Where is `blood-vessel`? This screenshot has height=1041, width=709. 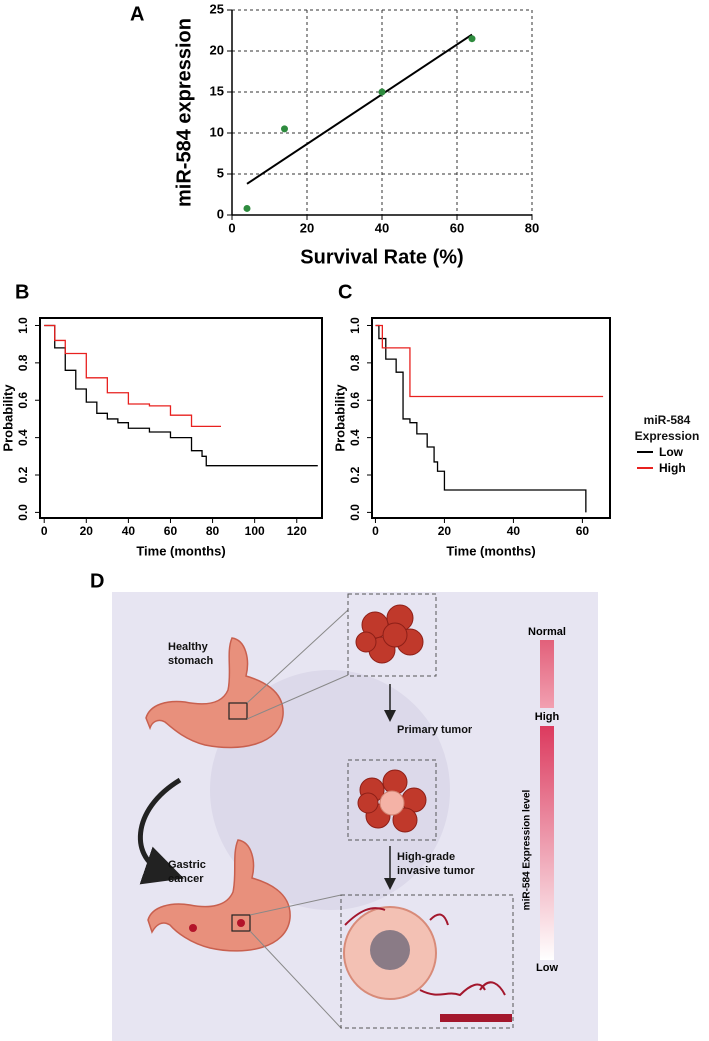 blood-vessel is located at coordinates (476, 1018).